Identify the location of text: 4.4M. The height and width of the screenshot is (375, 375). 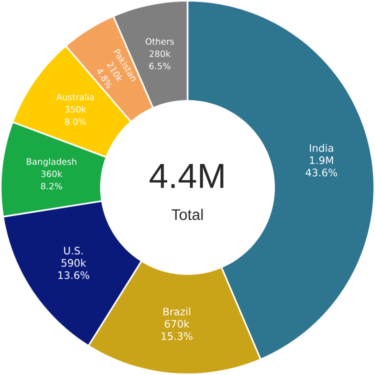
(187, 176).